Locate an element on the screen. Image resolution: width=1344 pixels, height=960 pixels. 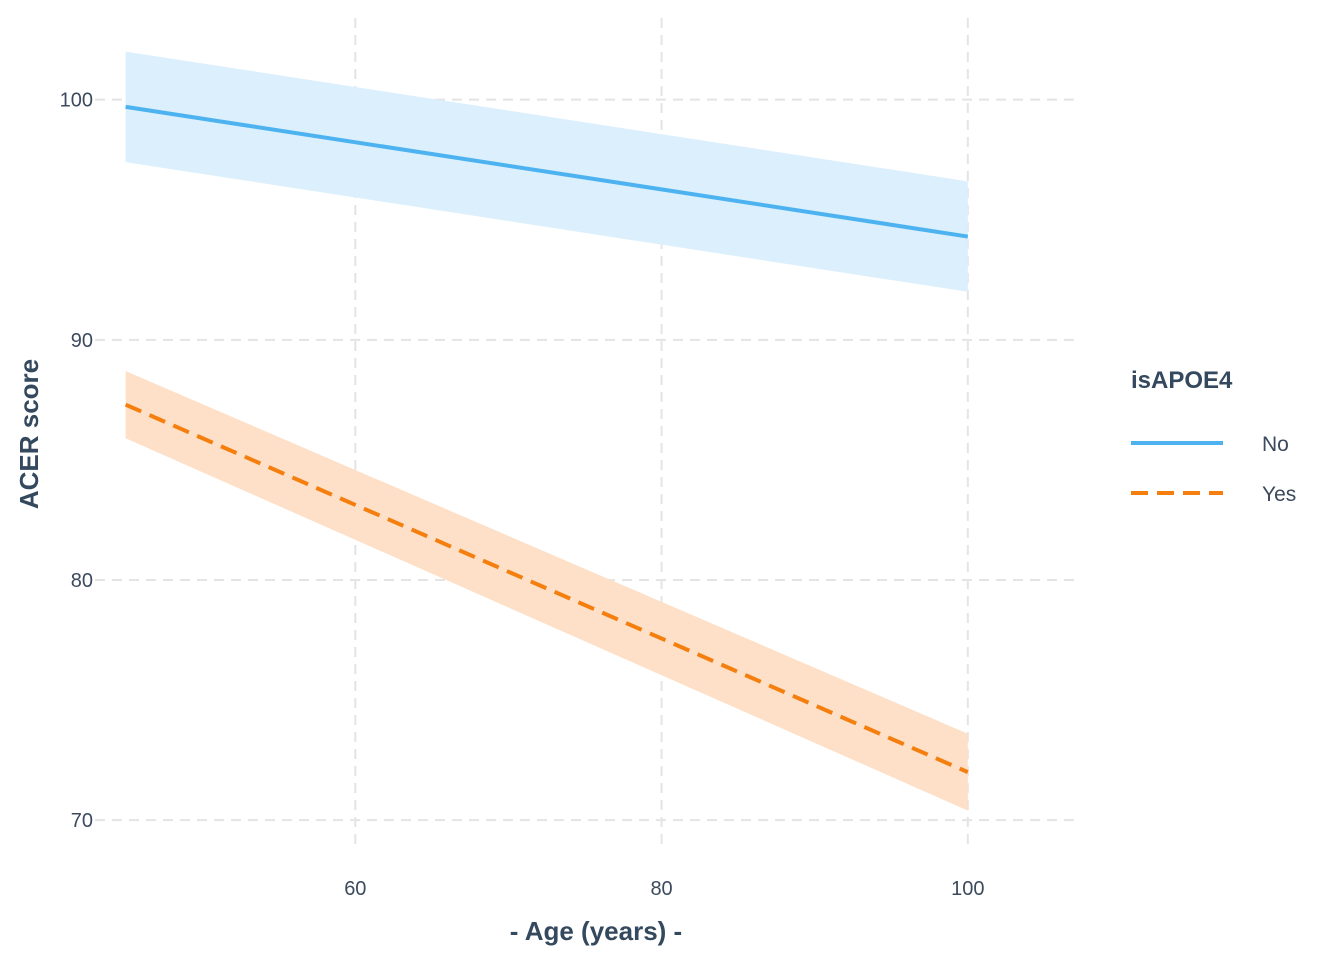
legend: isAPOE4 No Yes is located at coordinates (1213, 436).